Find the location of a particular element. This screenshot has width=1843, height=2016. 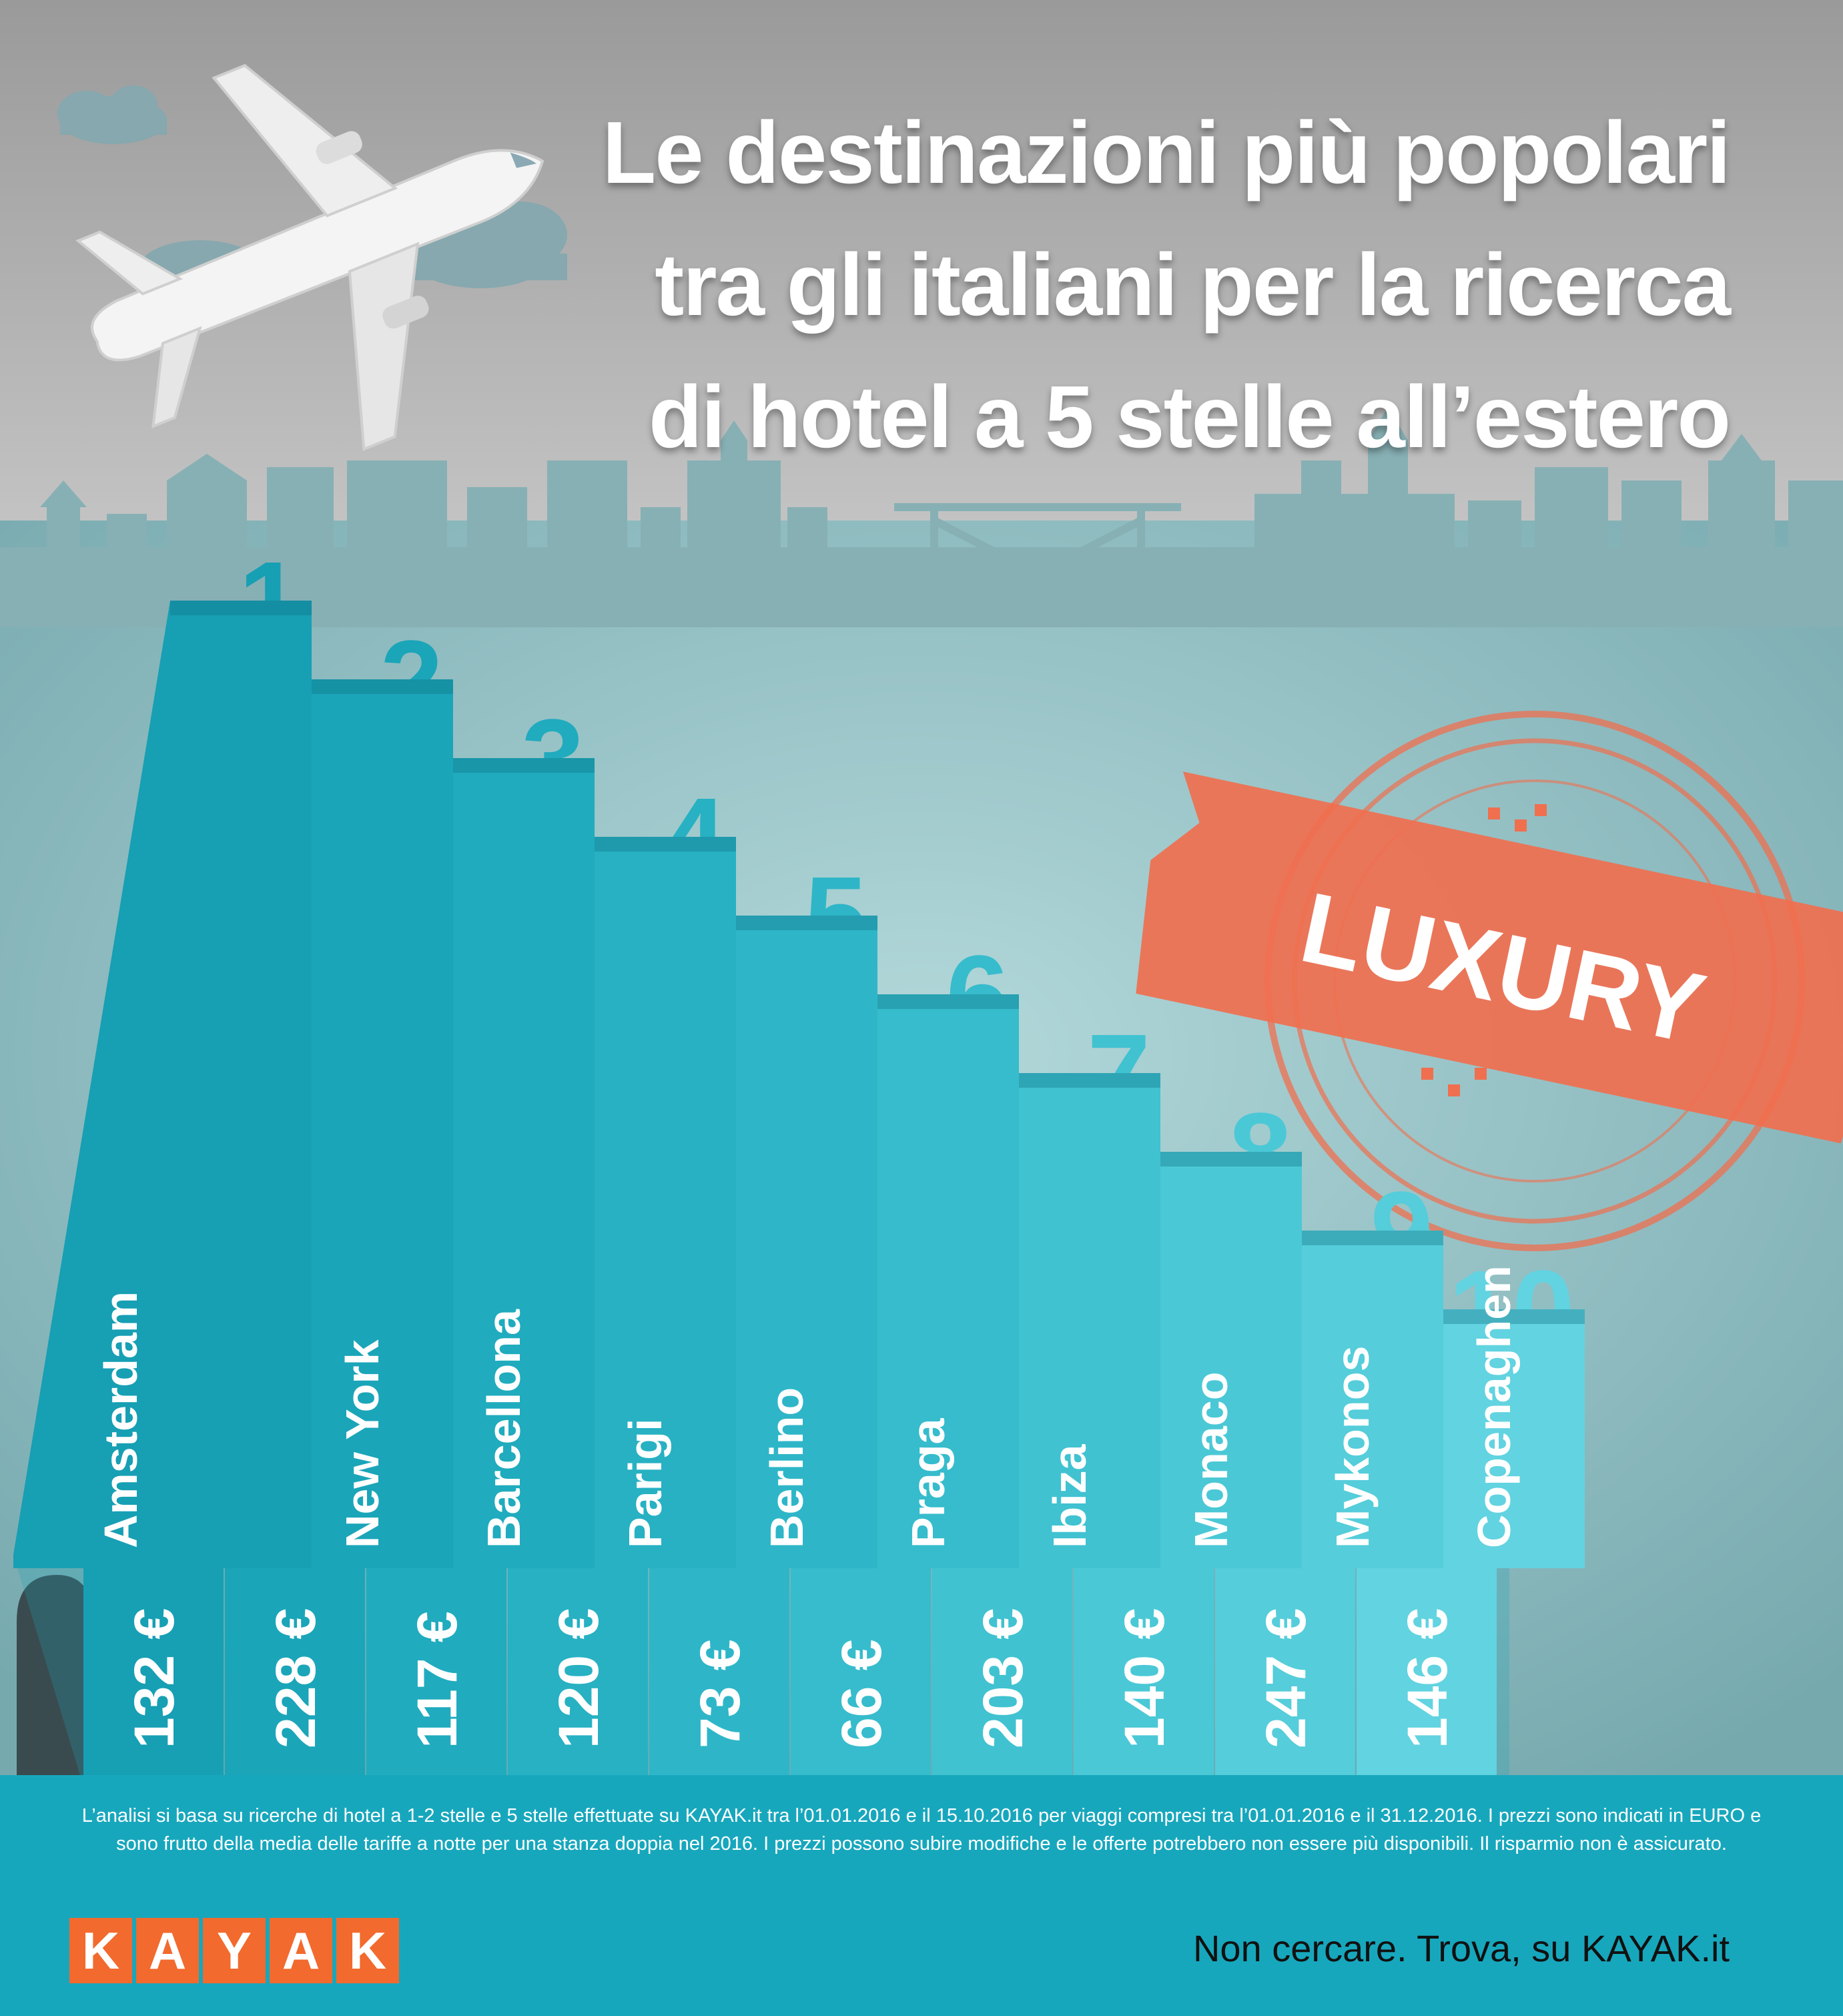

ribbon-curl is located at coordinates (55, 1675).